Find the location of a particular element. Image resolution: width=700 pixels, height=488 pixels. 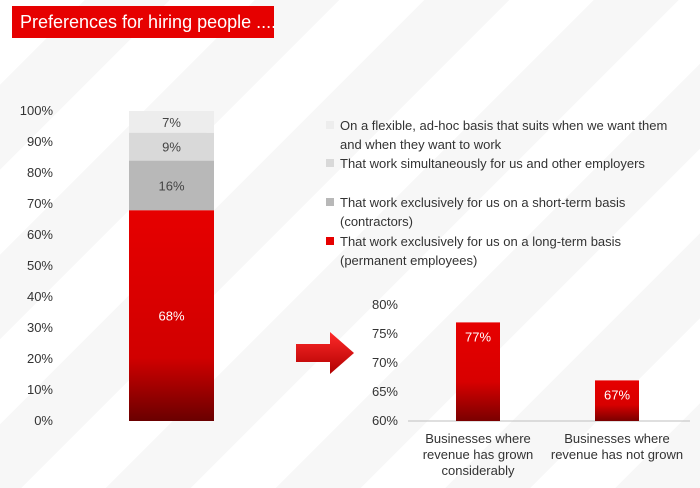

segment-value-label: 68% is located at coordinates (171, 316).